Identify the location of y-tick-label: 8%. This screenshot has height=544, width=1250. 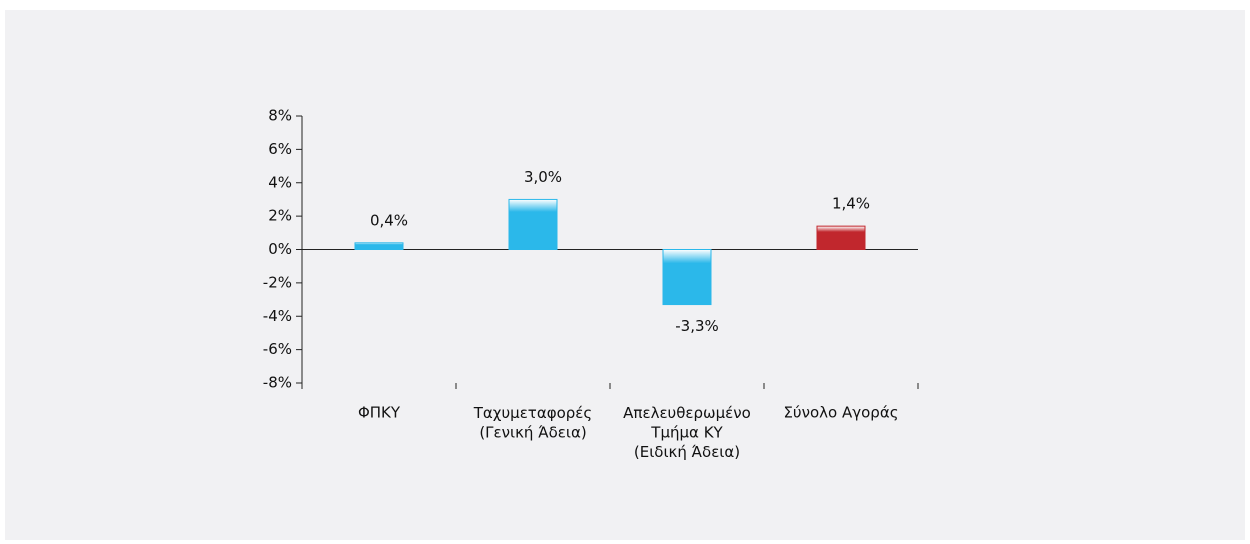
(280, 116).